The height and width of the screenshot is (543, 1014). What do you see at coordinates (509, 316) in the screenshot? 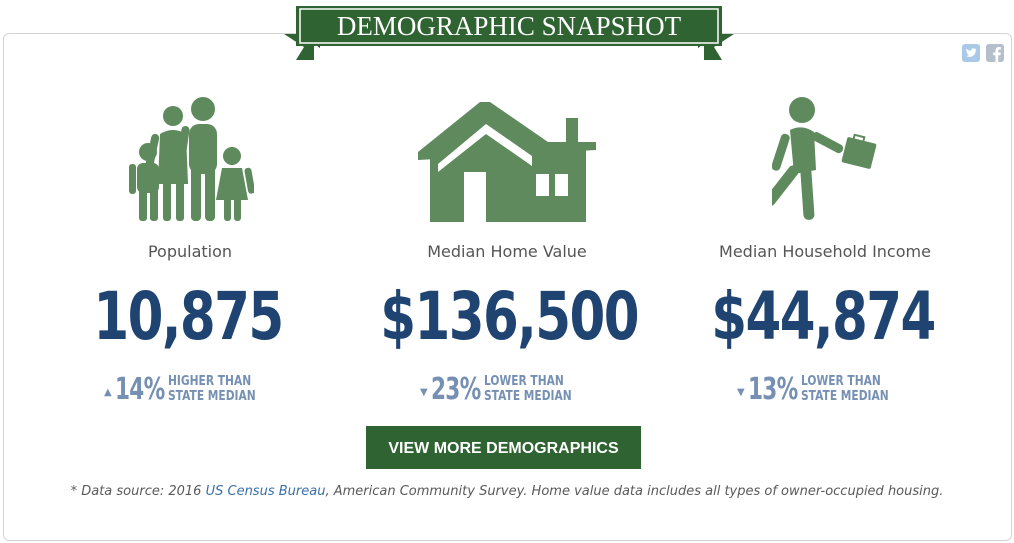
I see `home-value-value: $136,500` at bounding box center [509, 316].